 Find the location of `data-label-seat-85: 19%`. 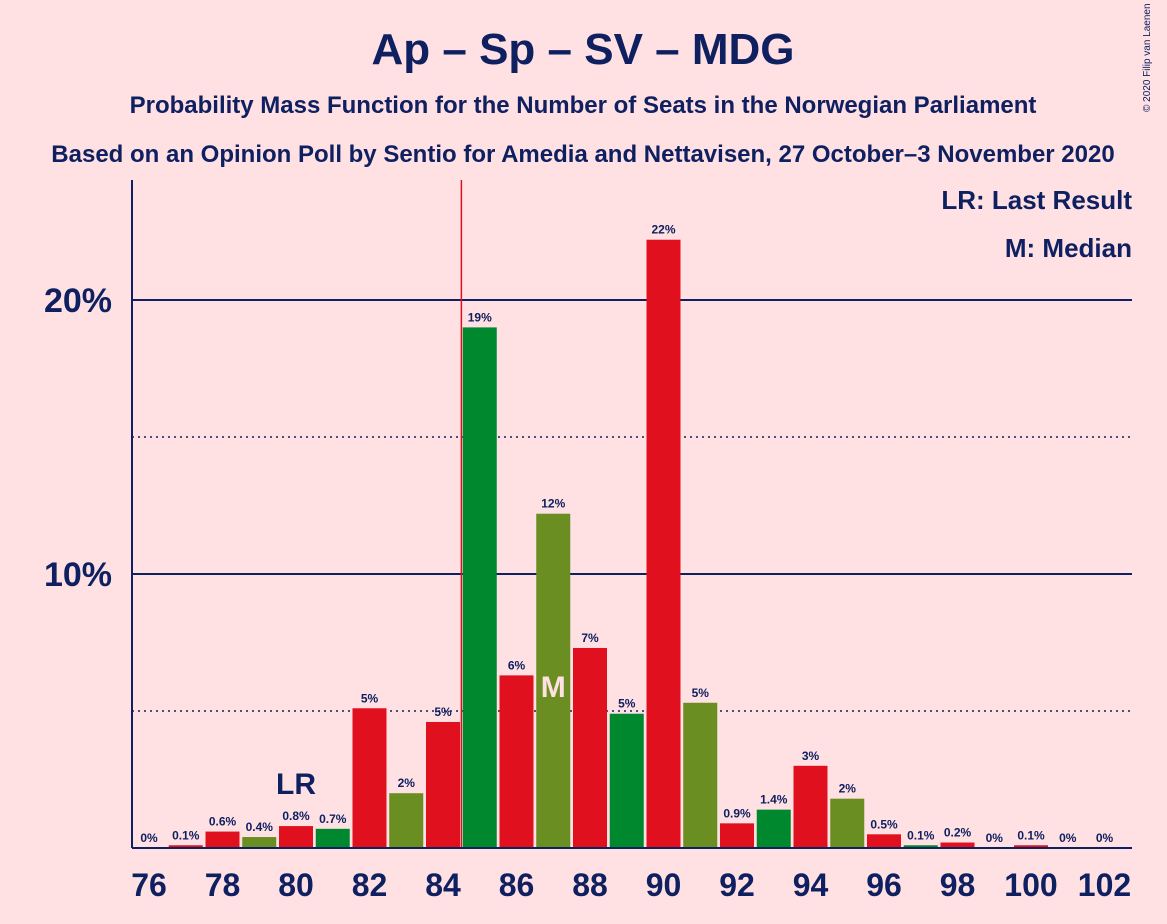

data-label-seat-85: 19% is located at coordinates (480, 317).